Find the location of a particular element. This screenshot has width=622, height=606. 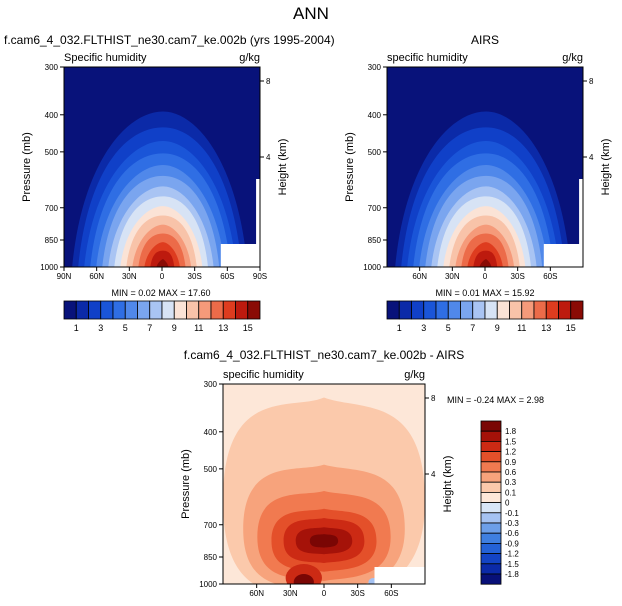

colorbar-2: 1 3 5 7 9 11 13 15 is located at coordinates (485, 316).